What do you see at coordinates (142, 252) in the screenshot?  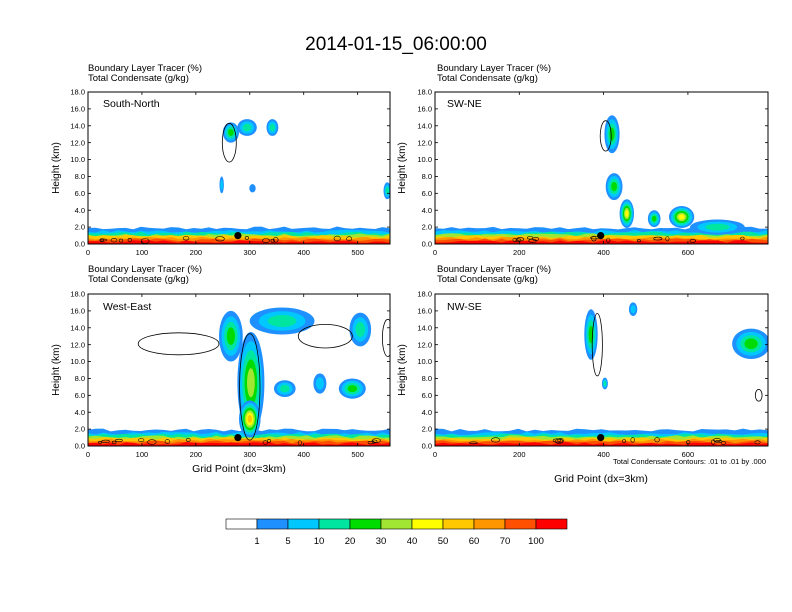 I see `panel-south-north-x-tick-label-1: 100` at bounding box center [142, 252].